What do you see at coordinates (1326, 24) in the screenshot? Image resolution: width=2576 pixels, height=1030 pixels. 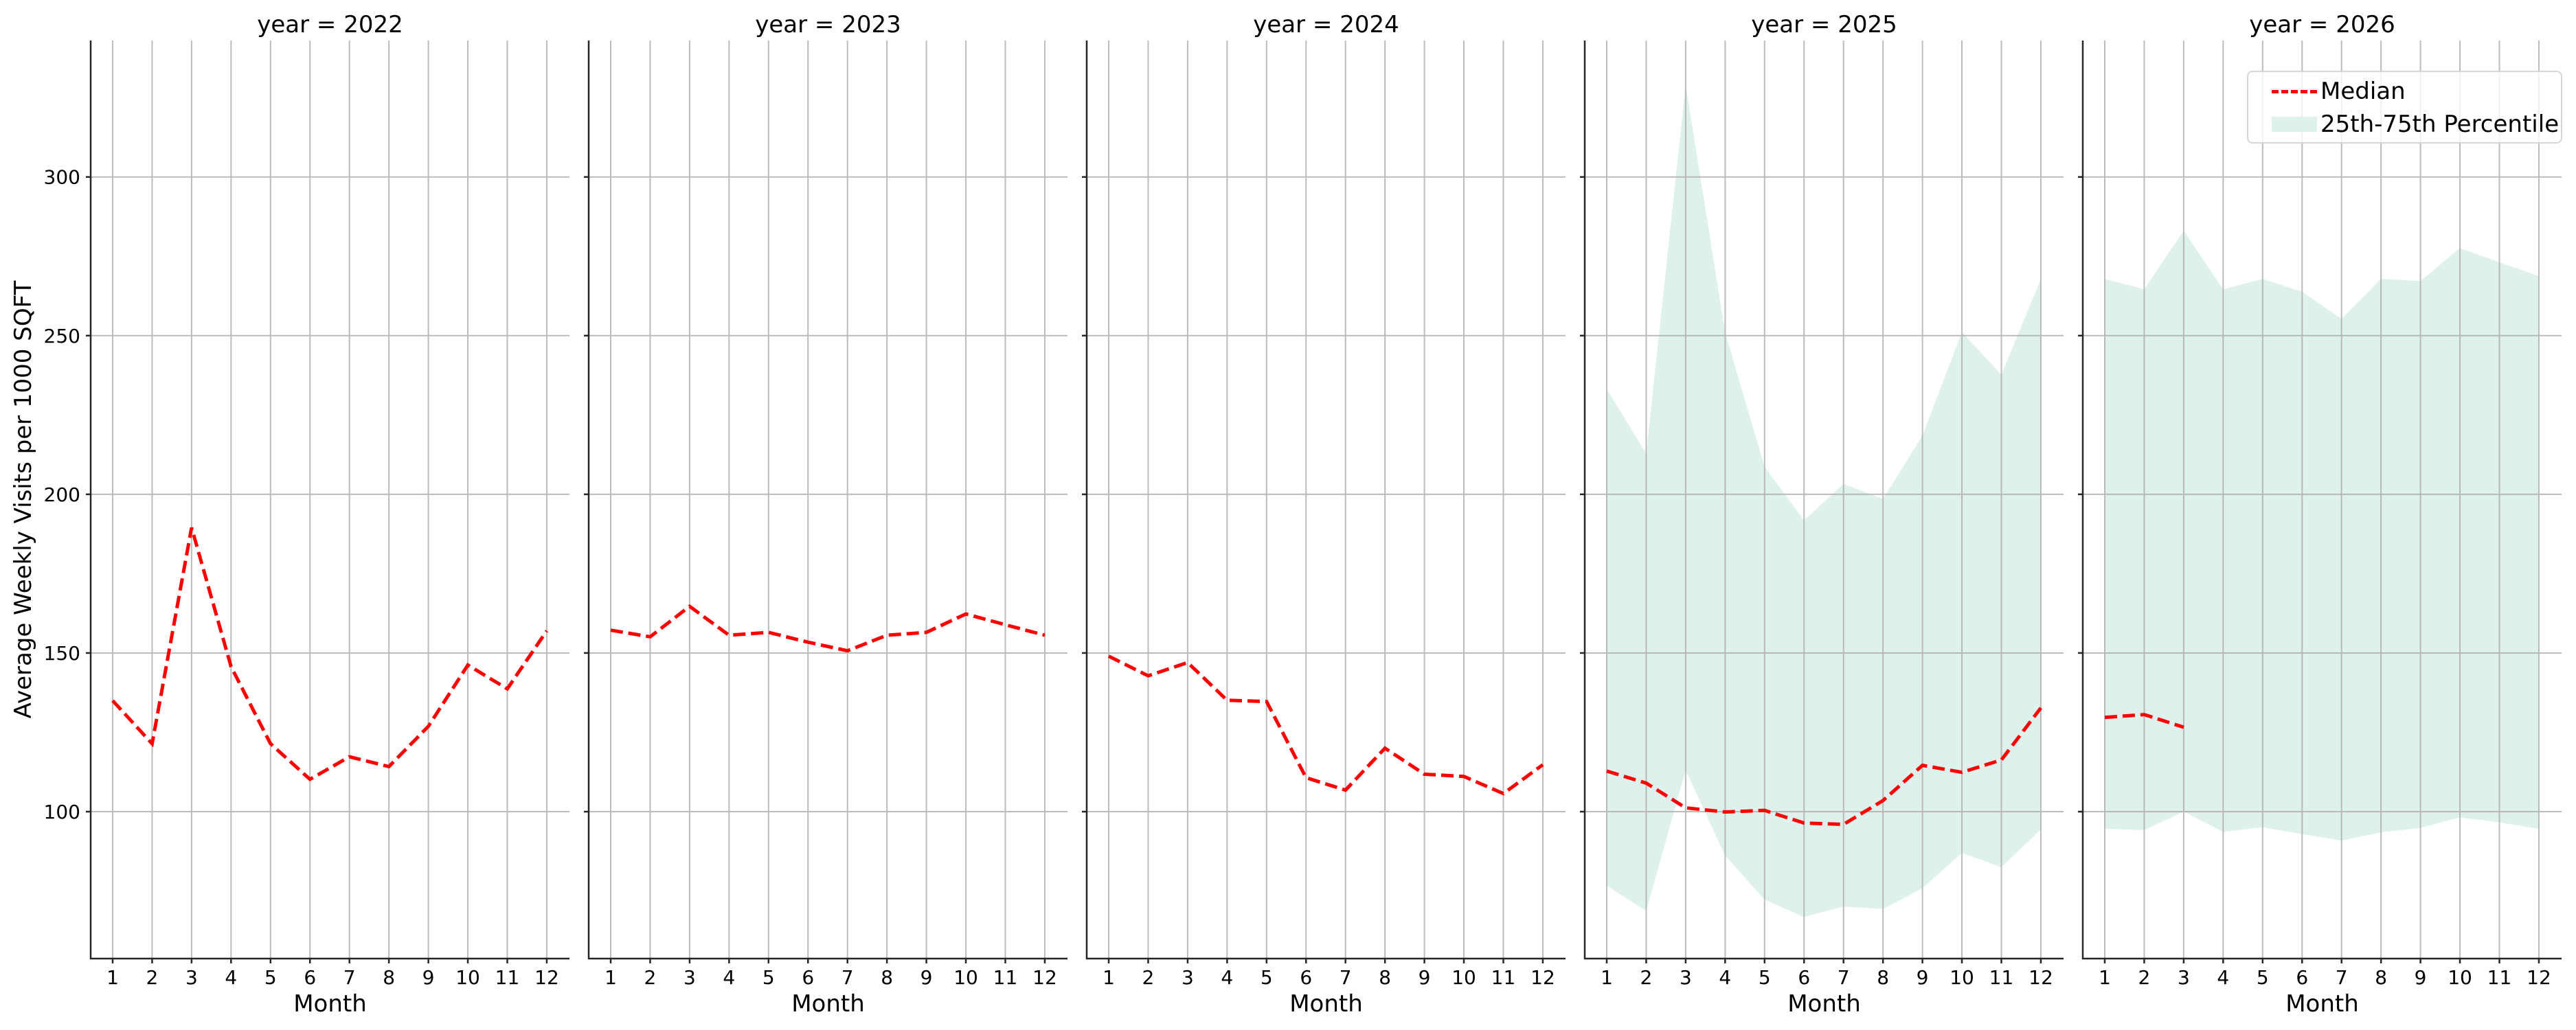 I see `panel-title: year = 2024` at bounding box center [1326, 24].